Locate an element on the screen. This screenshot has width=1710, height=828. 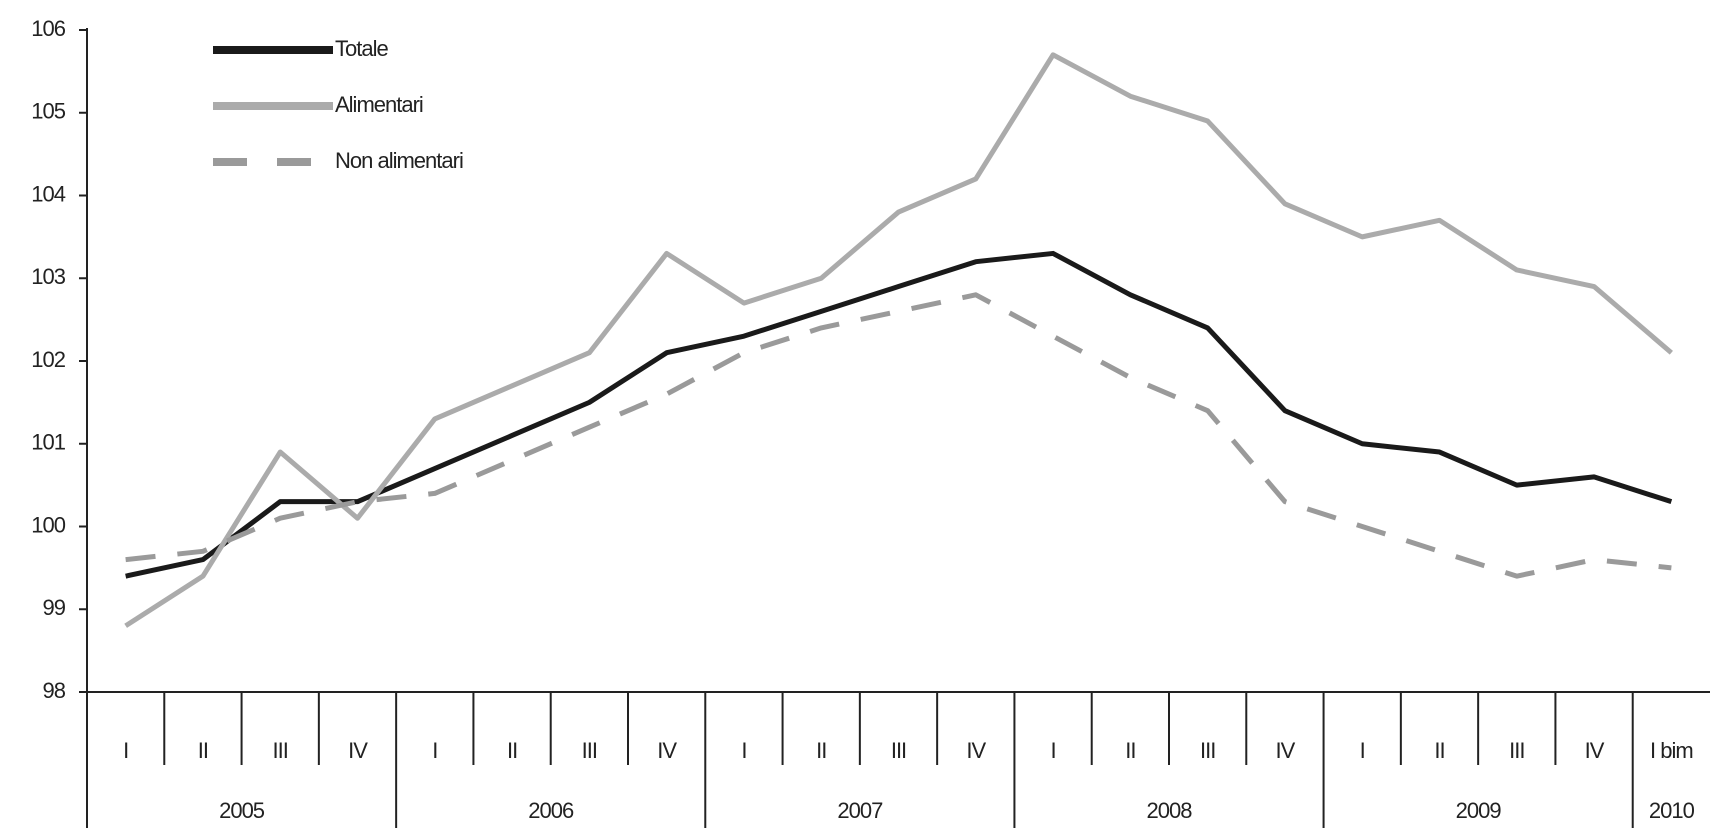
group-label: 2005 is located at coordinates (242, 810).